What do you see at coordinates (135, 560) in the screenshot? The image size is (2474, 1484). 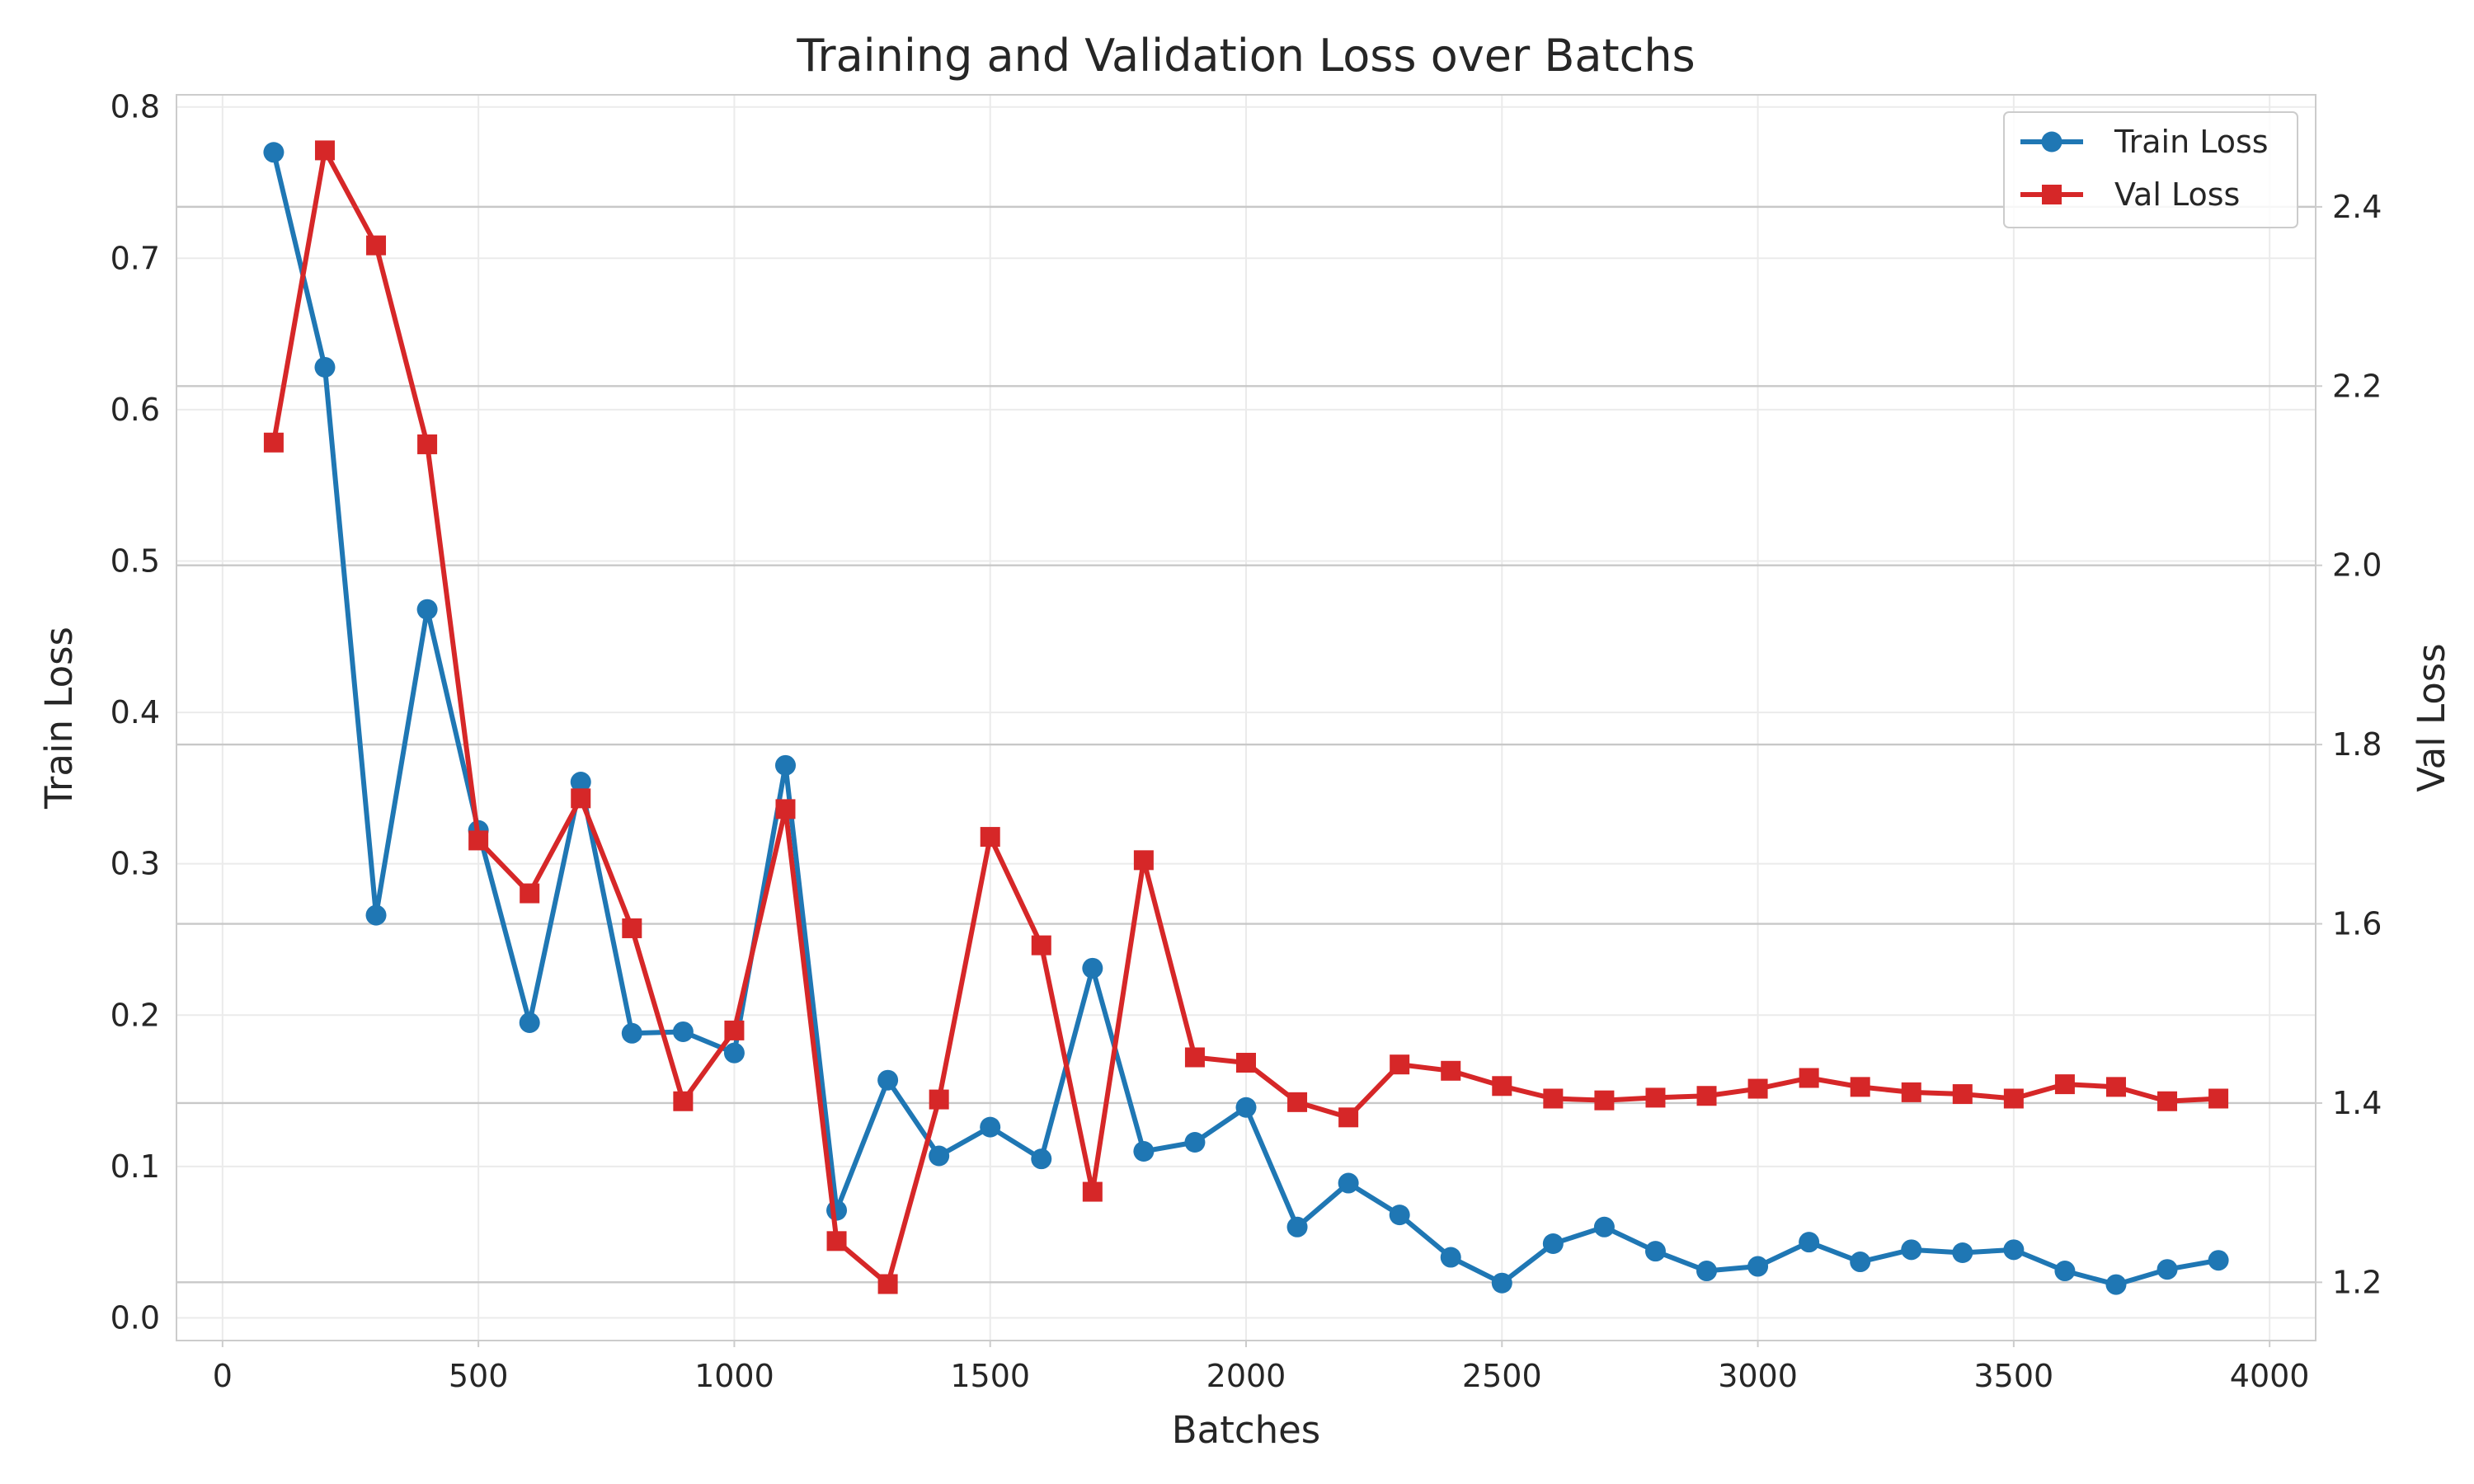 I see `y-left-tick-label: 0.5` at bounding box center [135, 560].